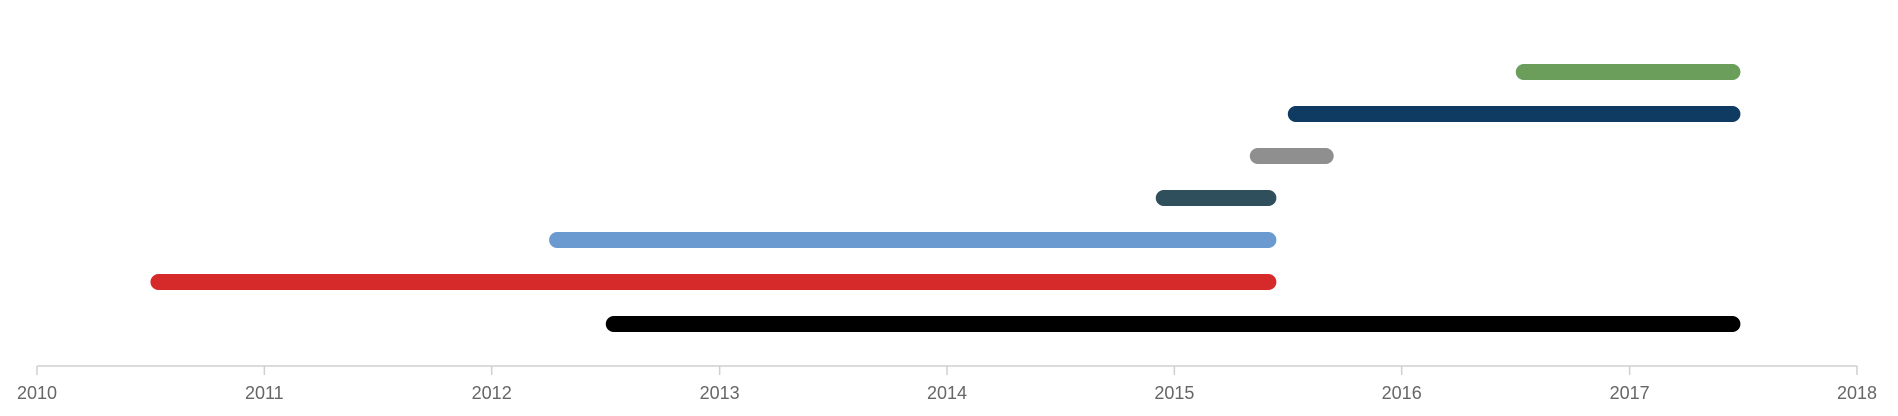 The width and height of the screenshot is (1898, 416). I want to click on x-tick-label-2015: 2015, so click(1174, 393).